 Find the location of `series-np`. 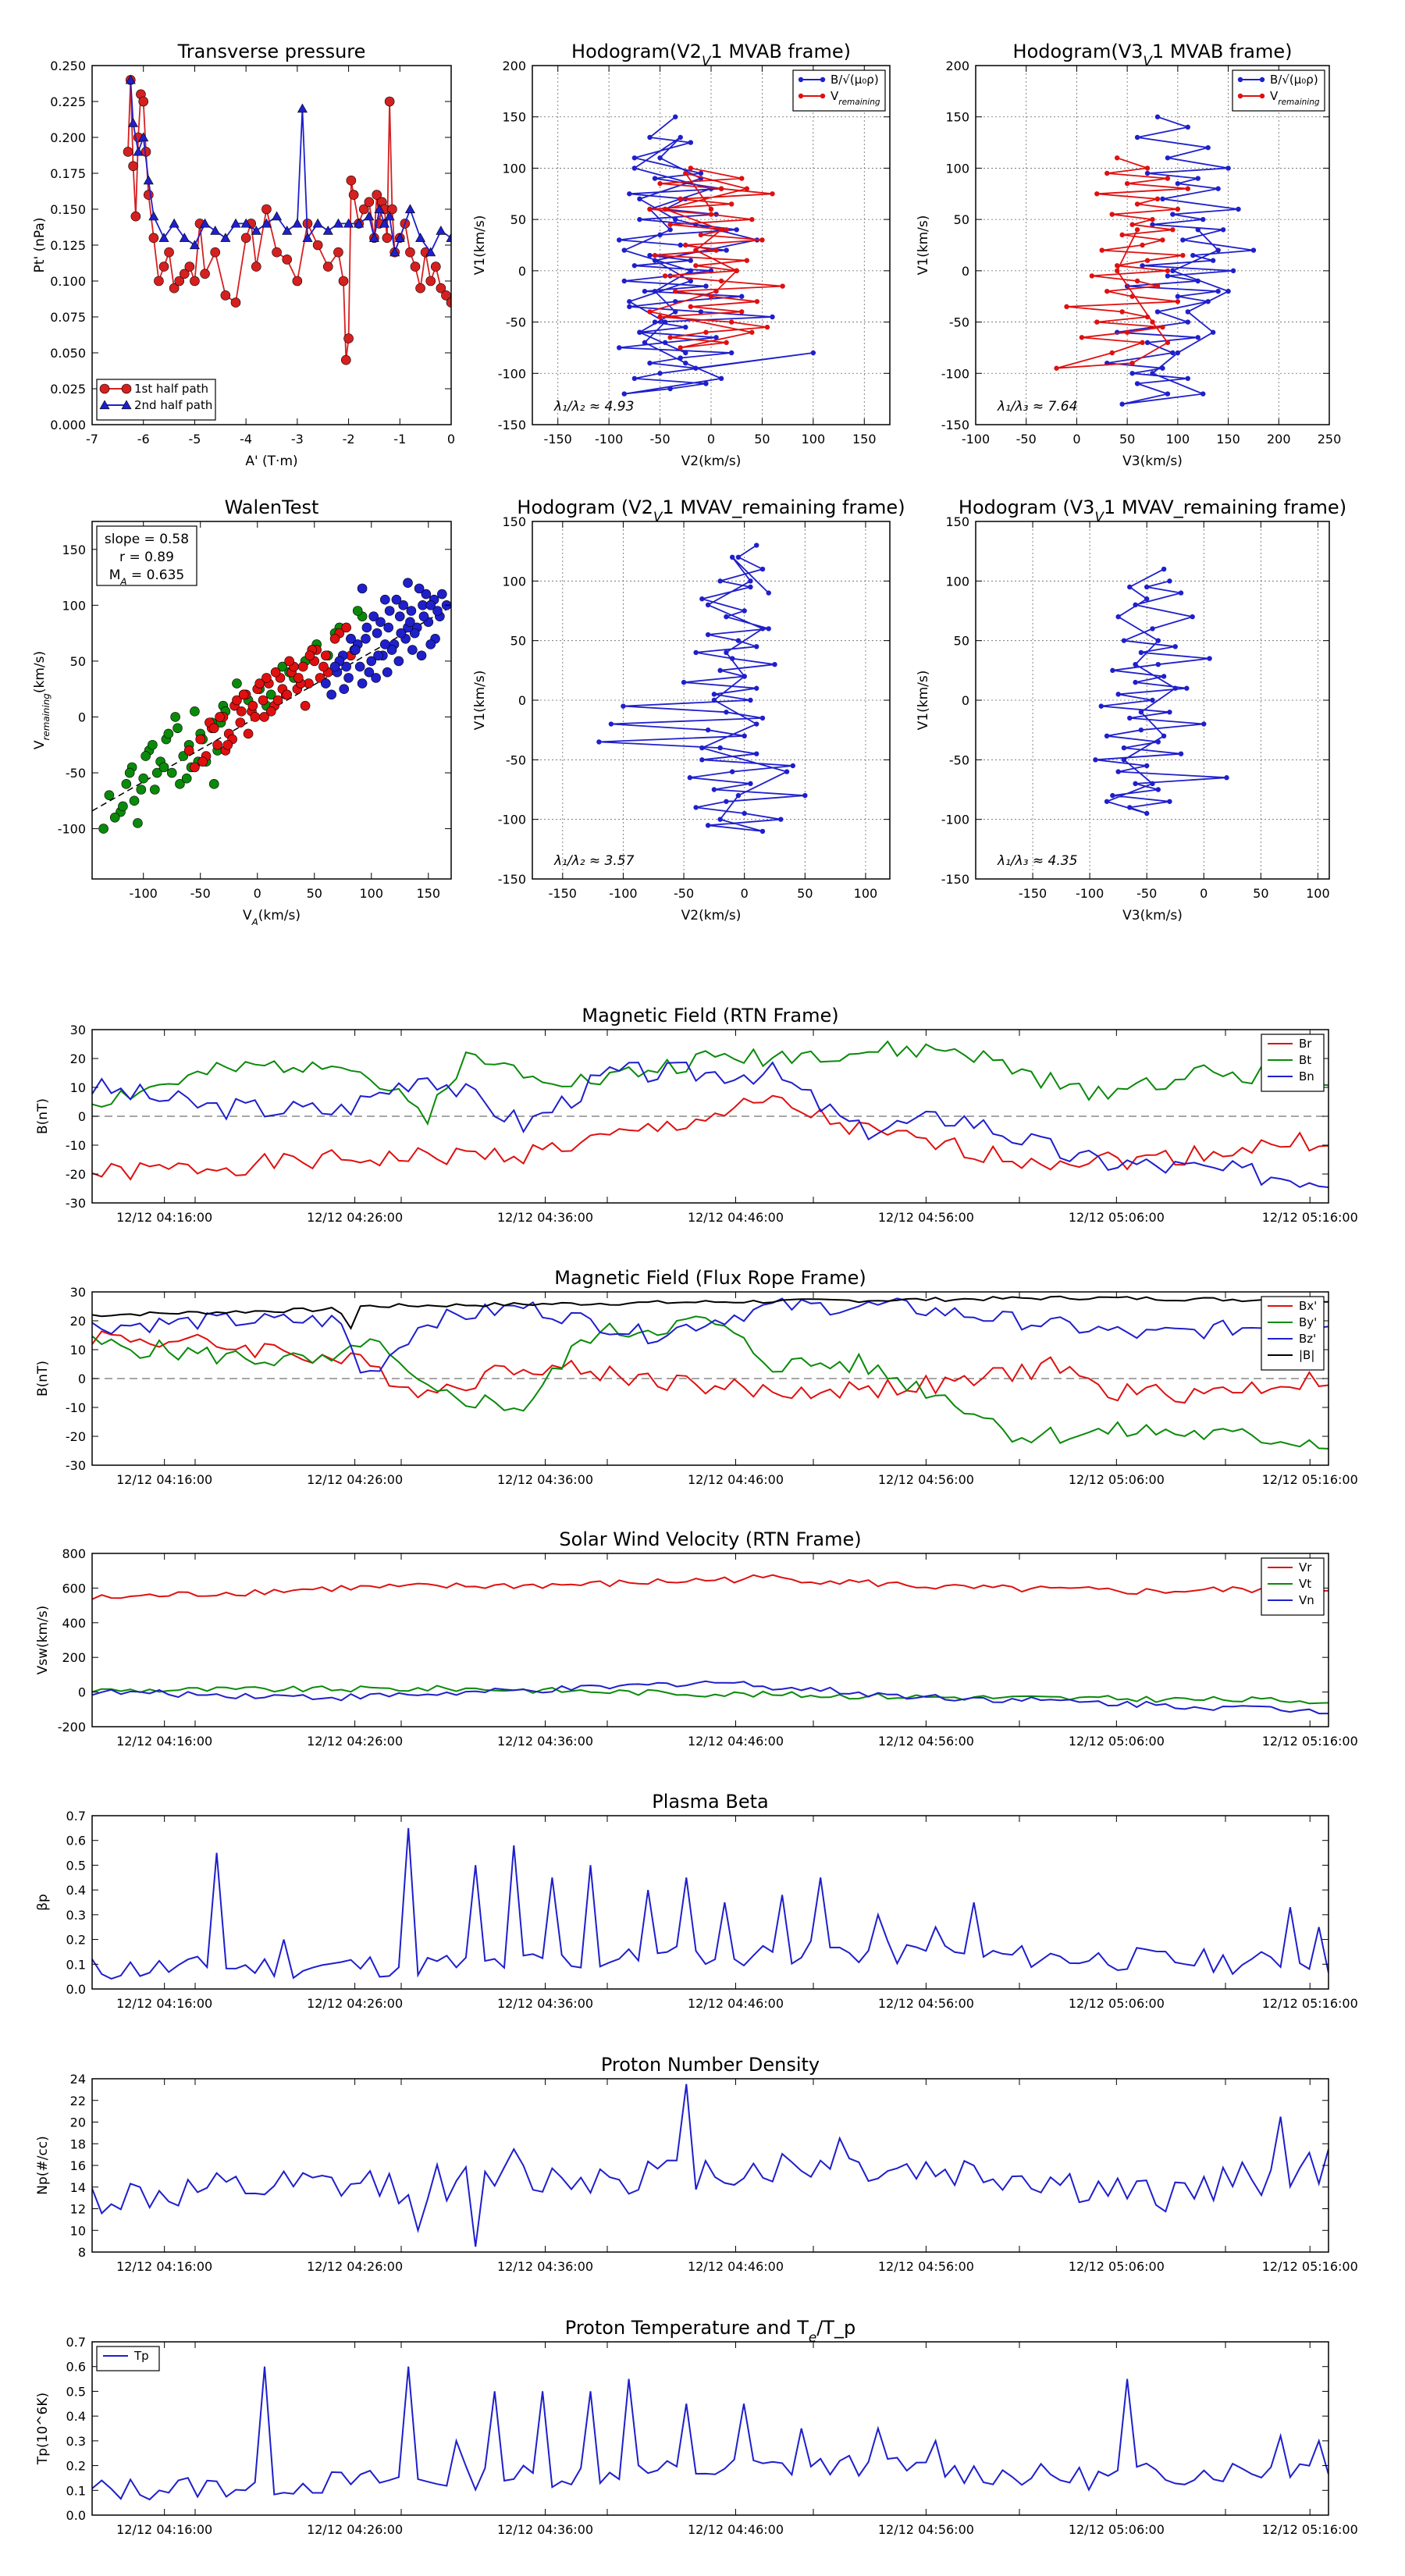

series-np is located at coordinates (711, 2165).